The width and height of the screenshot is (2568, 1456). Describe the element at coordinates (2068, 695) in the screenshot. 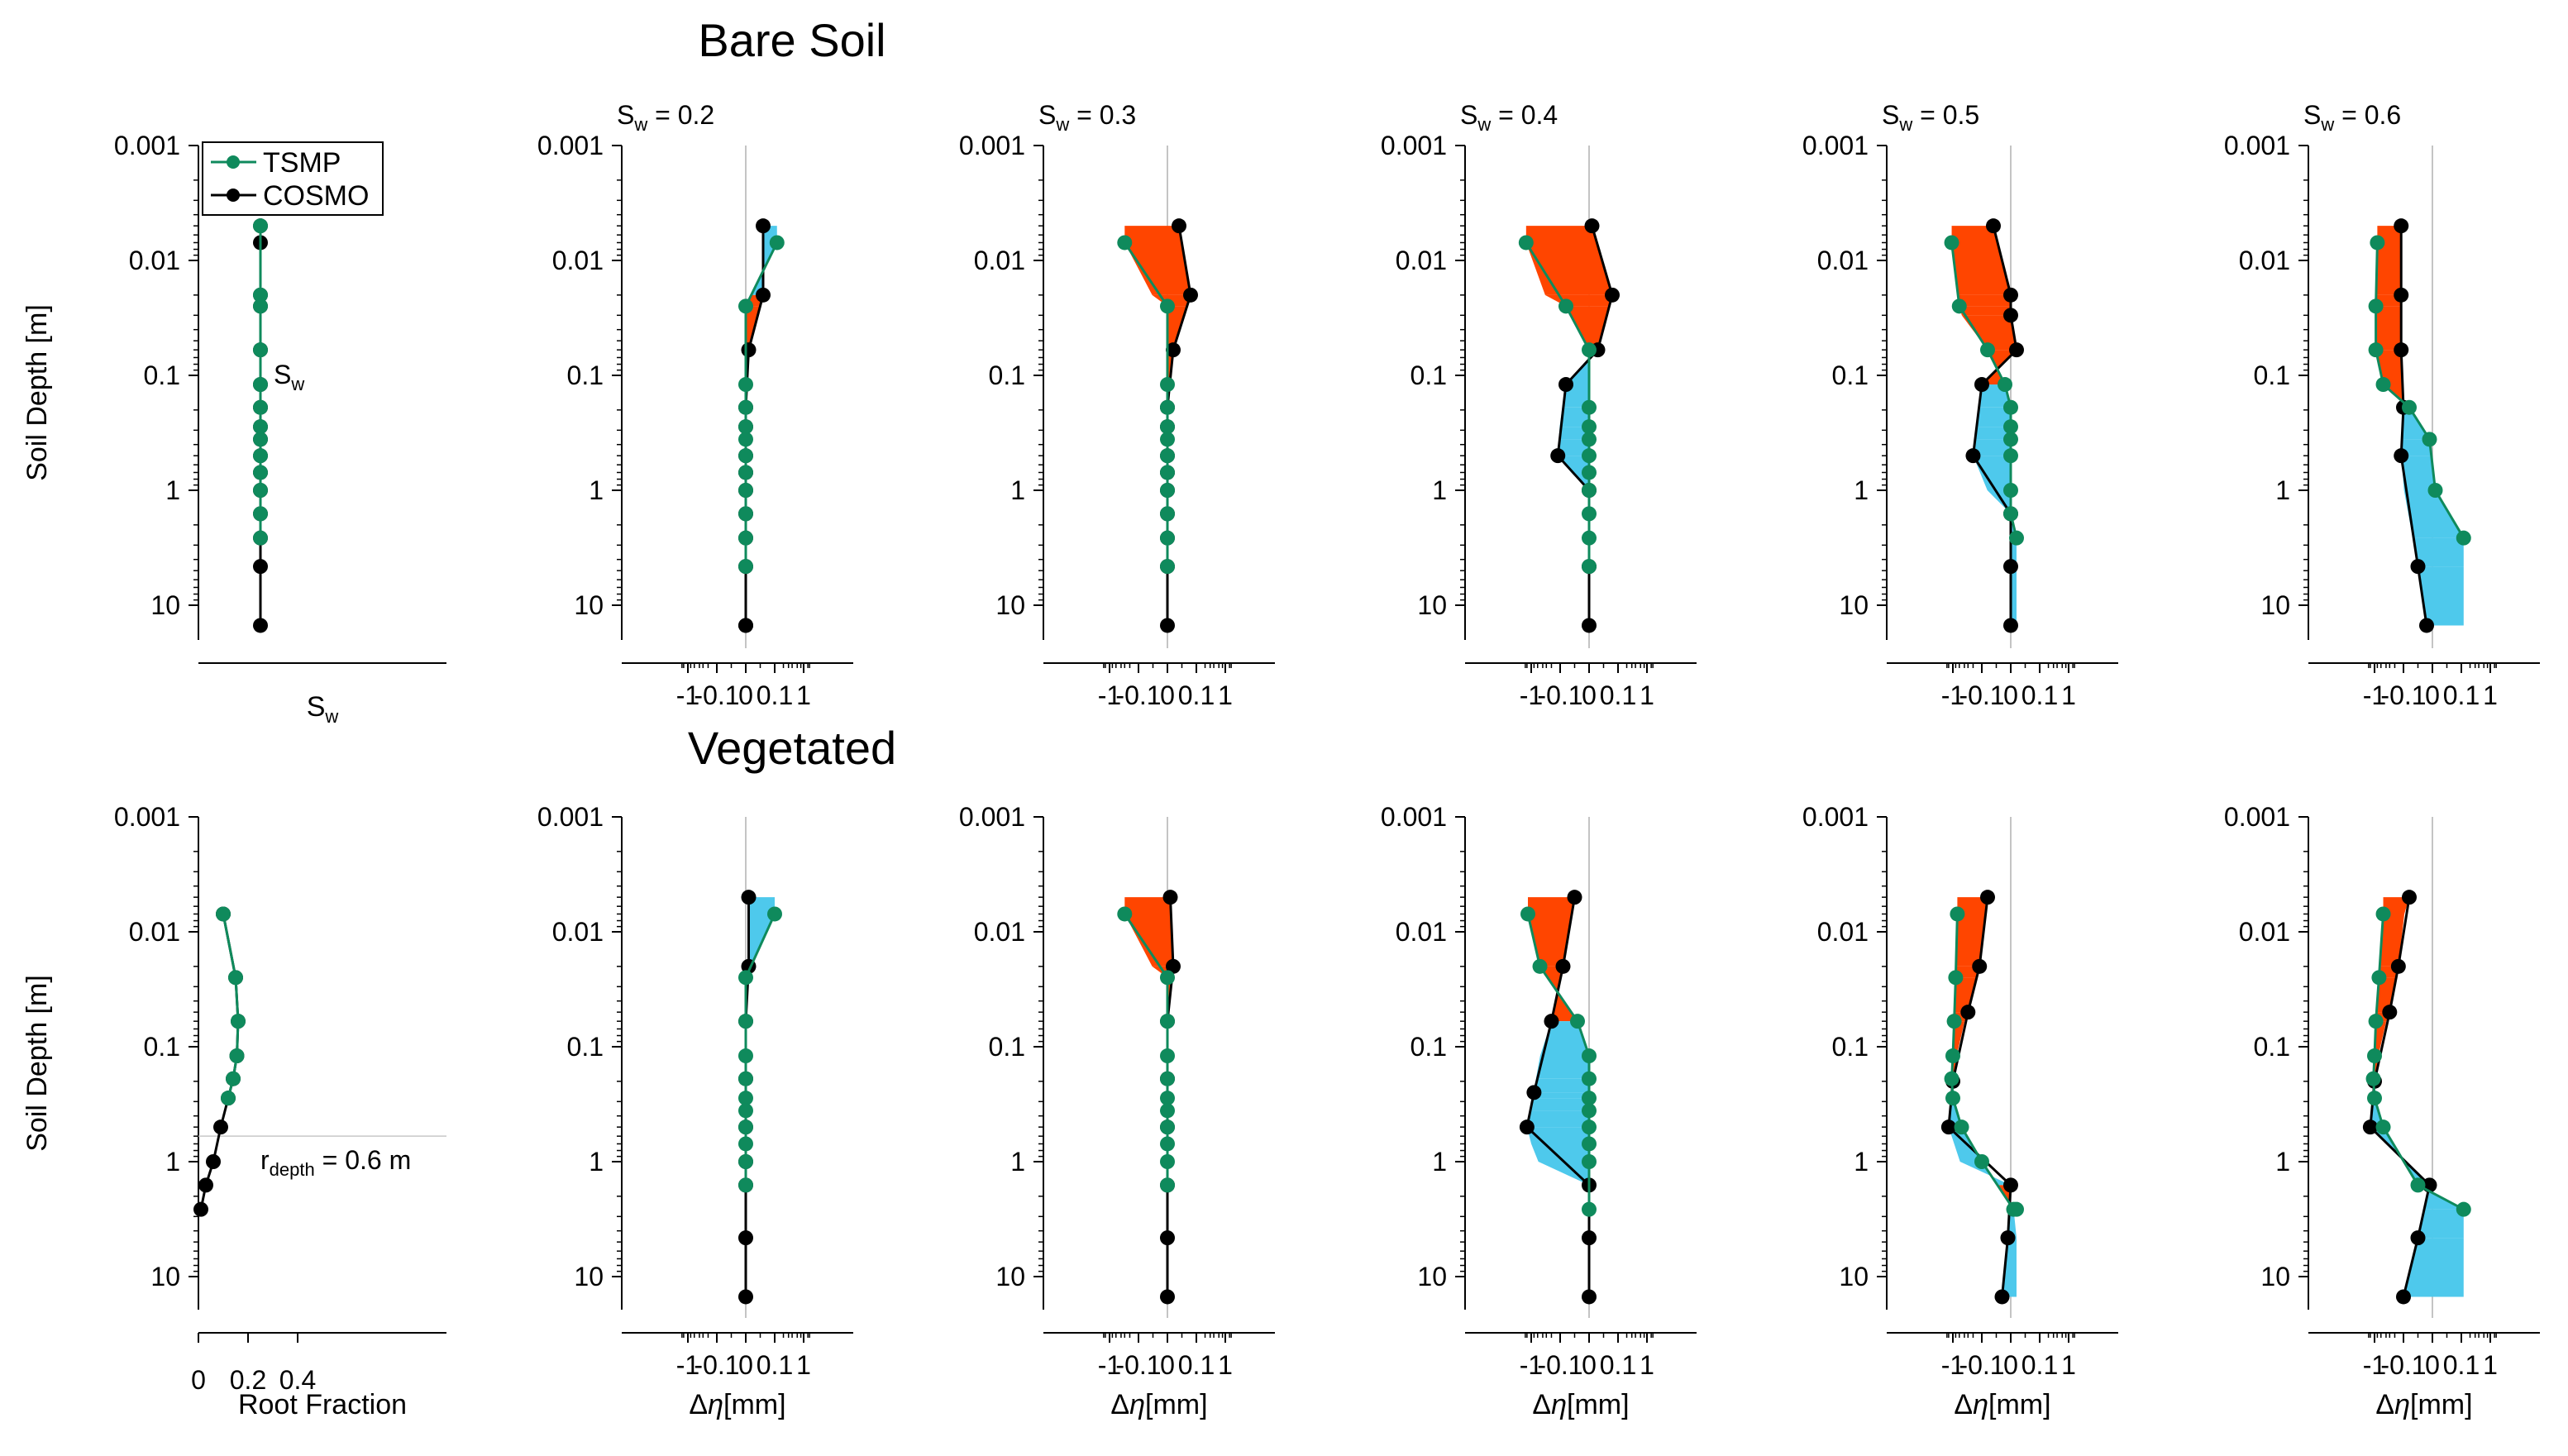

I see `x-tick-label: 1` at that location.